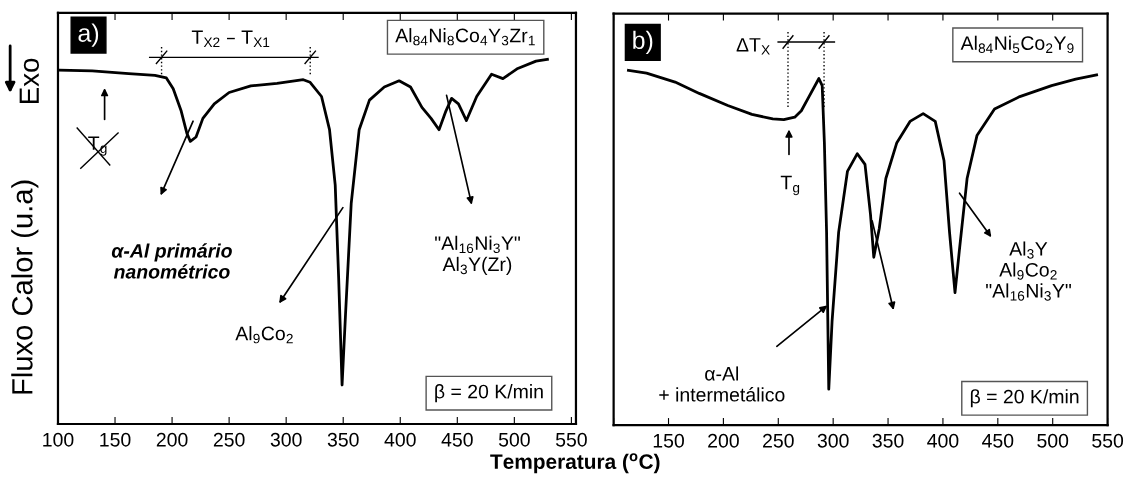 This screenshot has height=479, width=1128. I want to click on x-tick-label: 100, so click(58, 439).